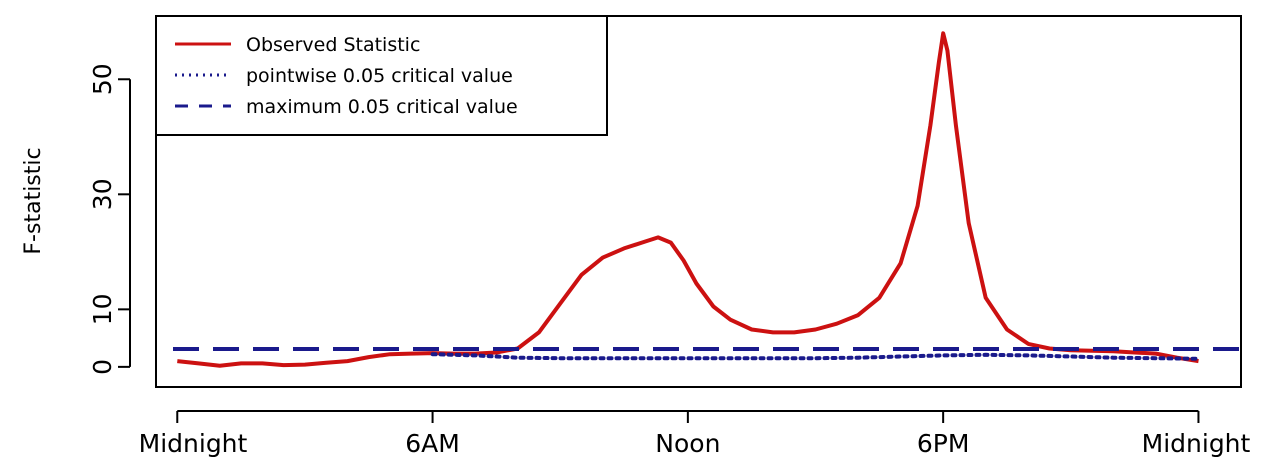 The width and height of the screenshot is (1268, 461). What do you see at coordinates (109, 219) in the screenshot?
I see `y-axis: 0 10 30 50` at bounding box center [109, 219].